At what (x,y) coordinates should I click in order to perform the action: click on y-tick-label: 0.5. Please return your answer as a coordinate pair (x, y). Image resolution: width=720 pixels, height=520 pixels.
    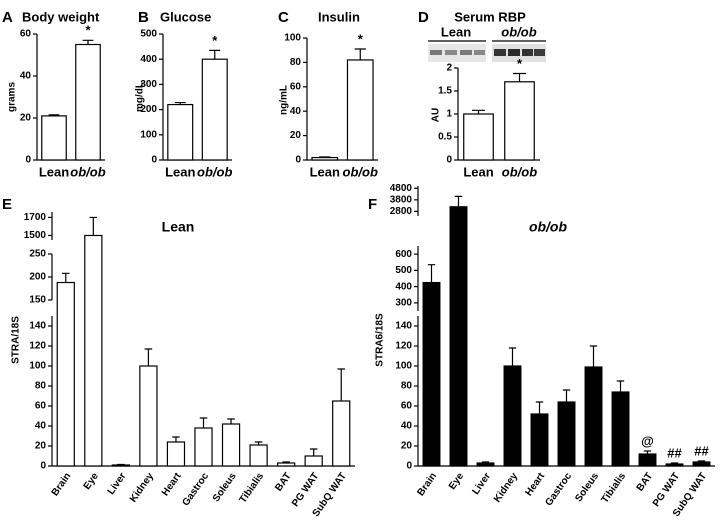
    Looking at the image, I should click on (445, 137).